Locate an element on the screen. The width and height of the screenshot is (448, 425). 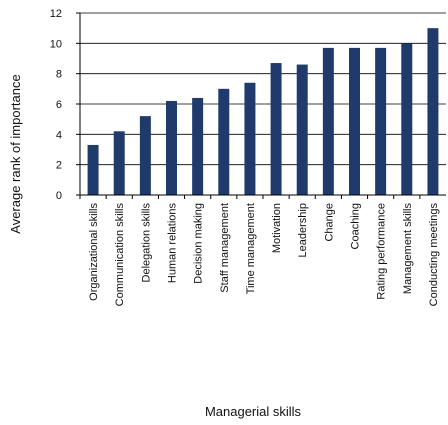
y-tick-label: 0 is located at coordinates (59, 196).